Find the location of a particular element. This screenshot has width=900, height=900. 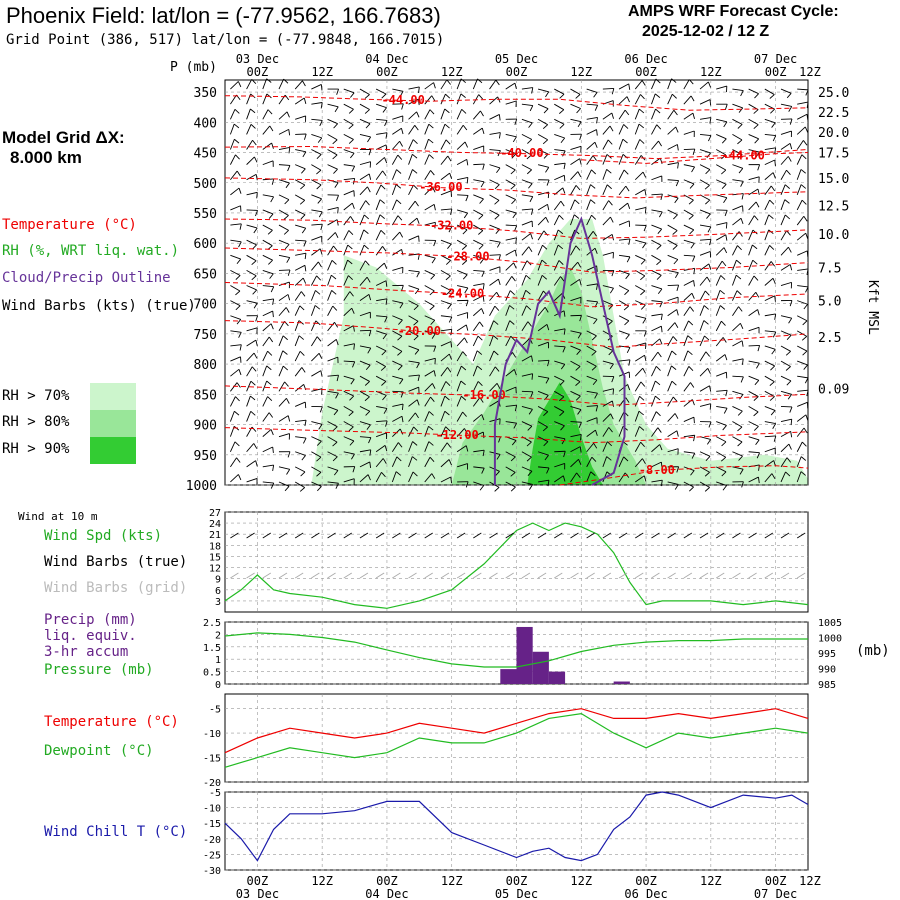

wind-panel-ytick: 21 is located at coordinates (215, 535).